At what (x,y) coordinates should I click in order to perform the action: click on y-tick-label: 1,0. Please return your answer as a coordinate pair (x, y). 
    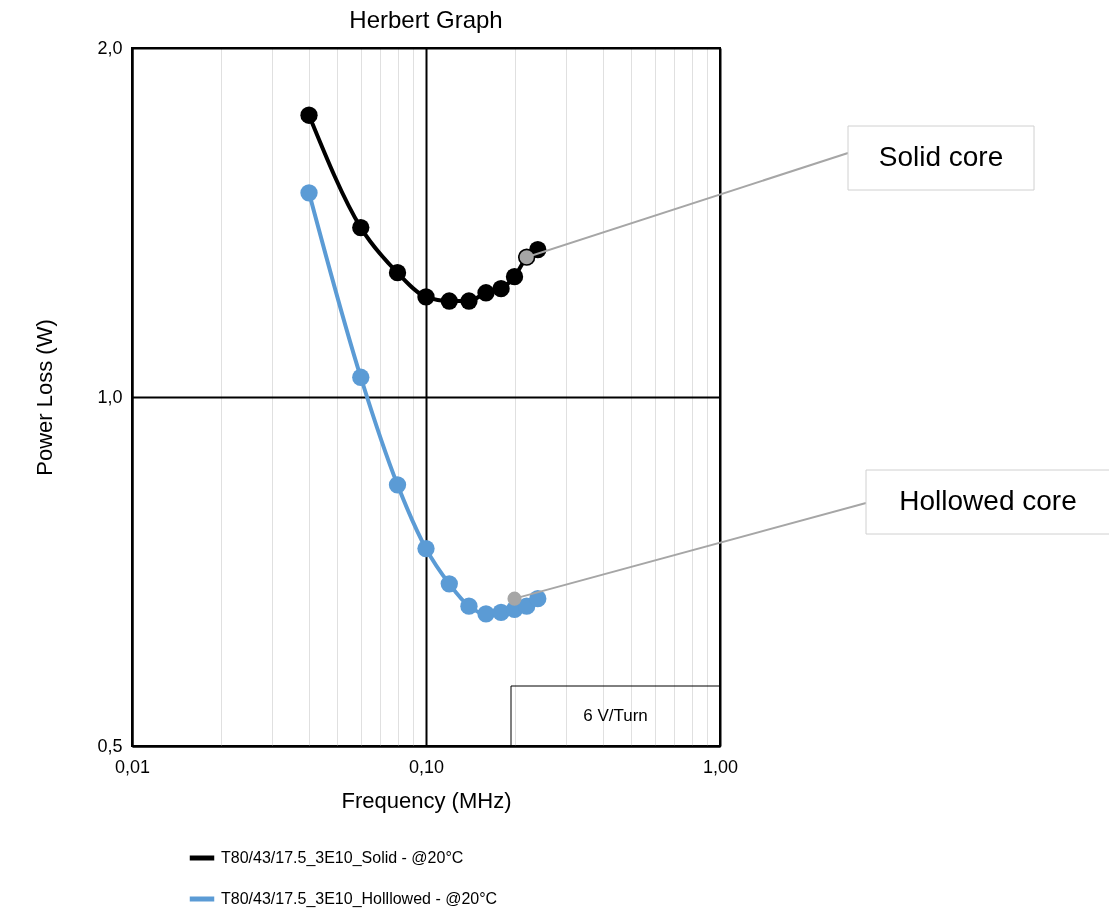
    Looking at the image, I should click on (110, 396).